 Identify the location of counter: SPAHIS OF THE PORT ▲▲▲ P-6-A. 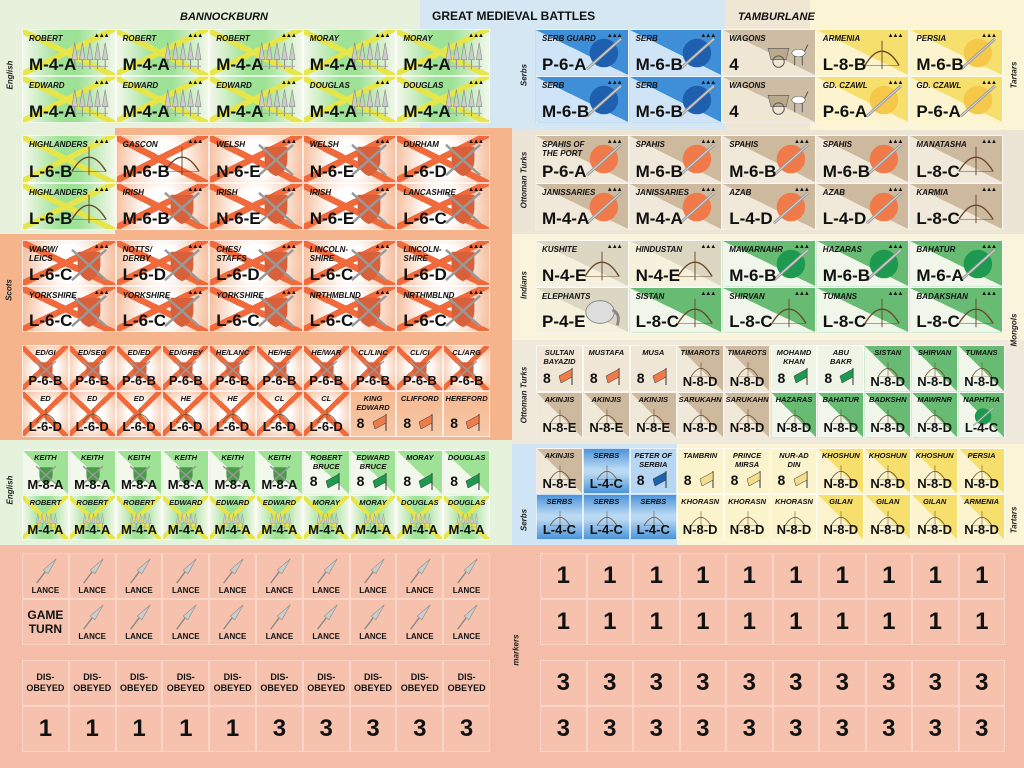
(582, 159).